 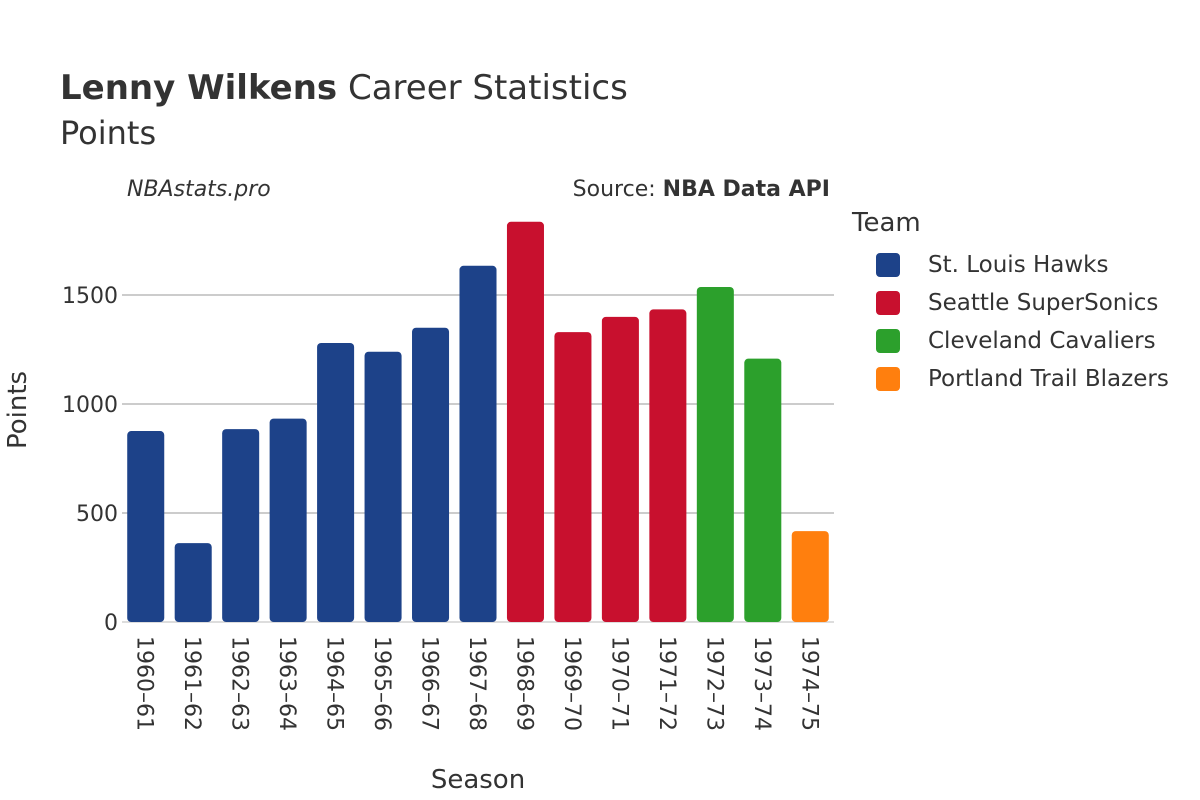 What do you see at coordinates (90, 460) in the screenshot?
I see `y-tick-labels: 0 500 1000 1500` at bounding box center [90, 460].